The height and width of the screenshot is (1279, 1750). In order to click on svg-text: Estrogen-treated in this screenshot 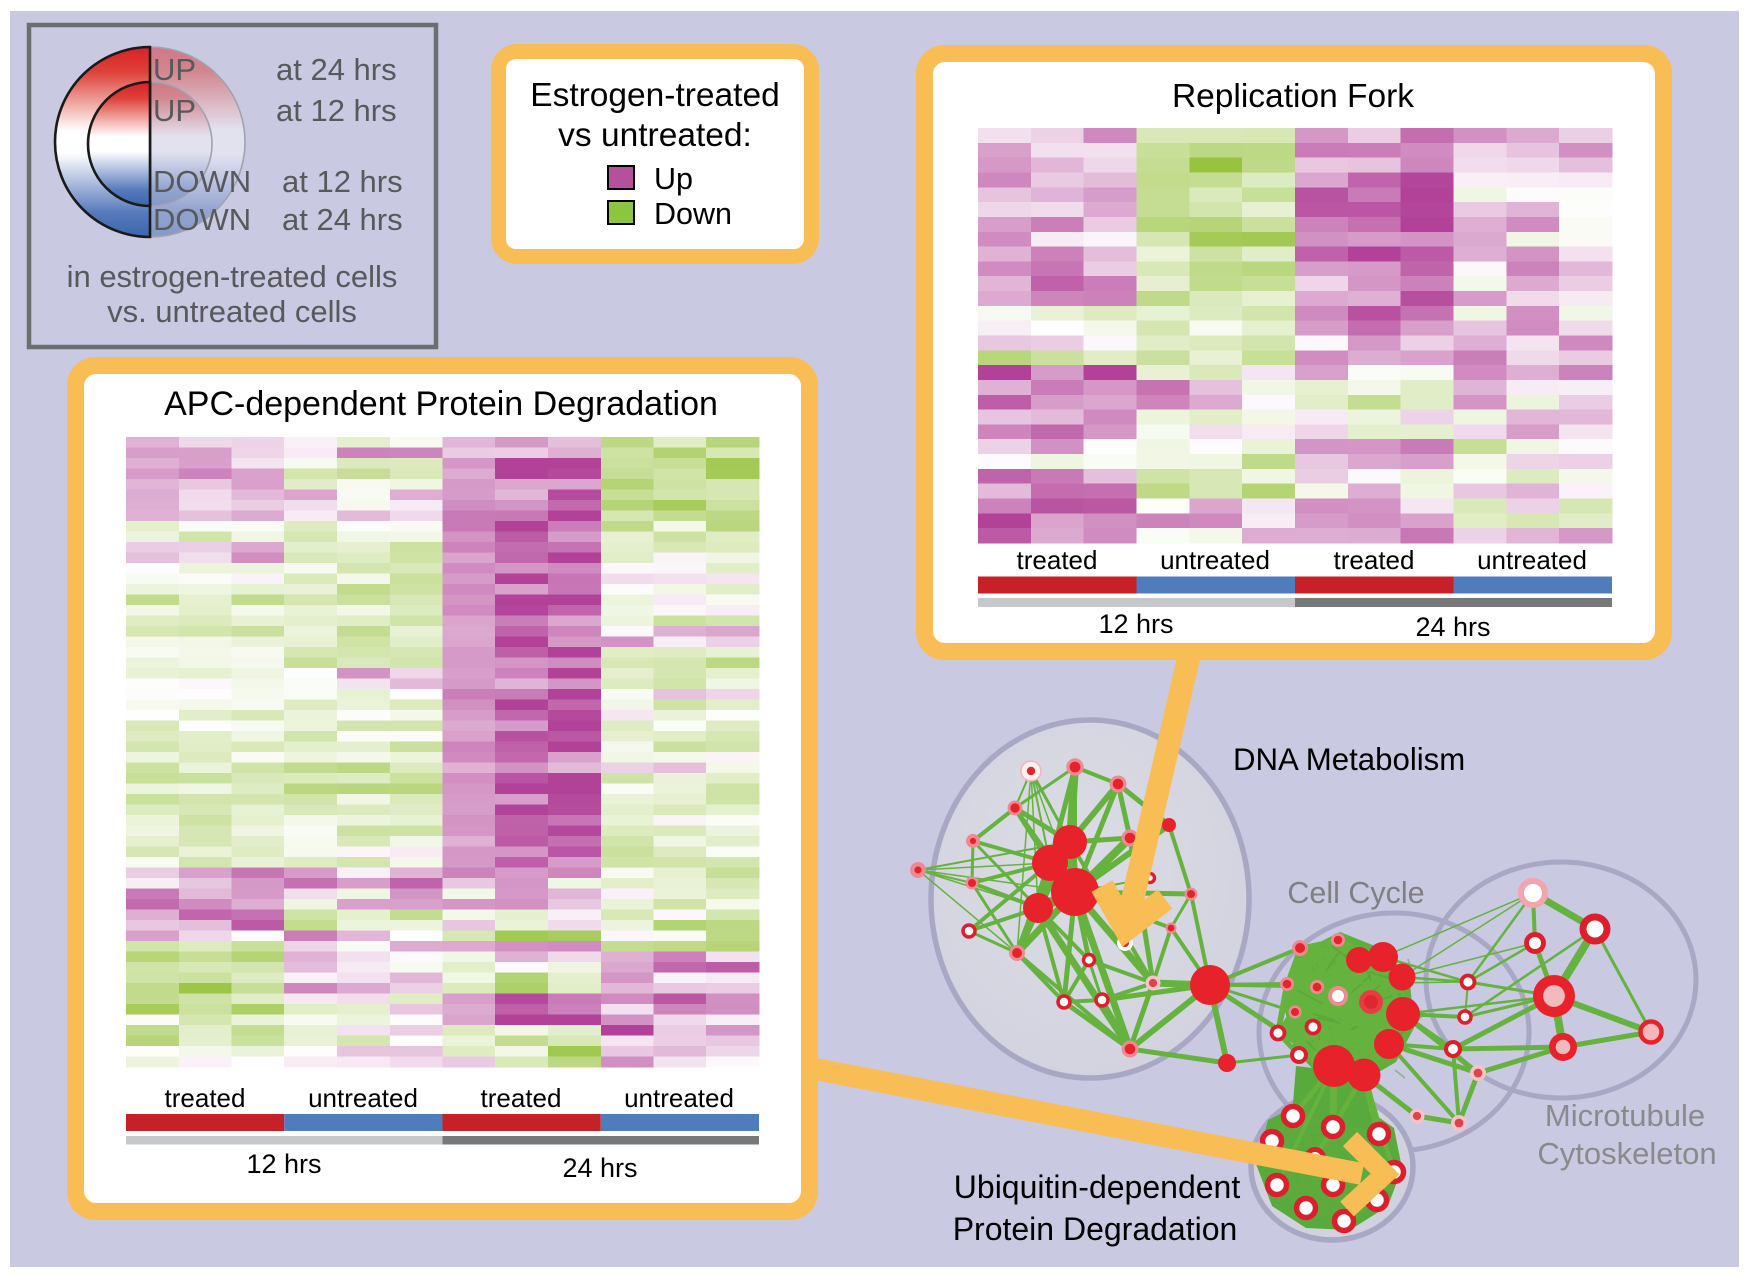, I will do `click(655, 95)`.